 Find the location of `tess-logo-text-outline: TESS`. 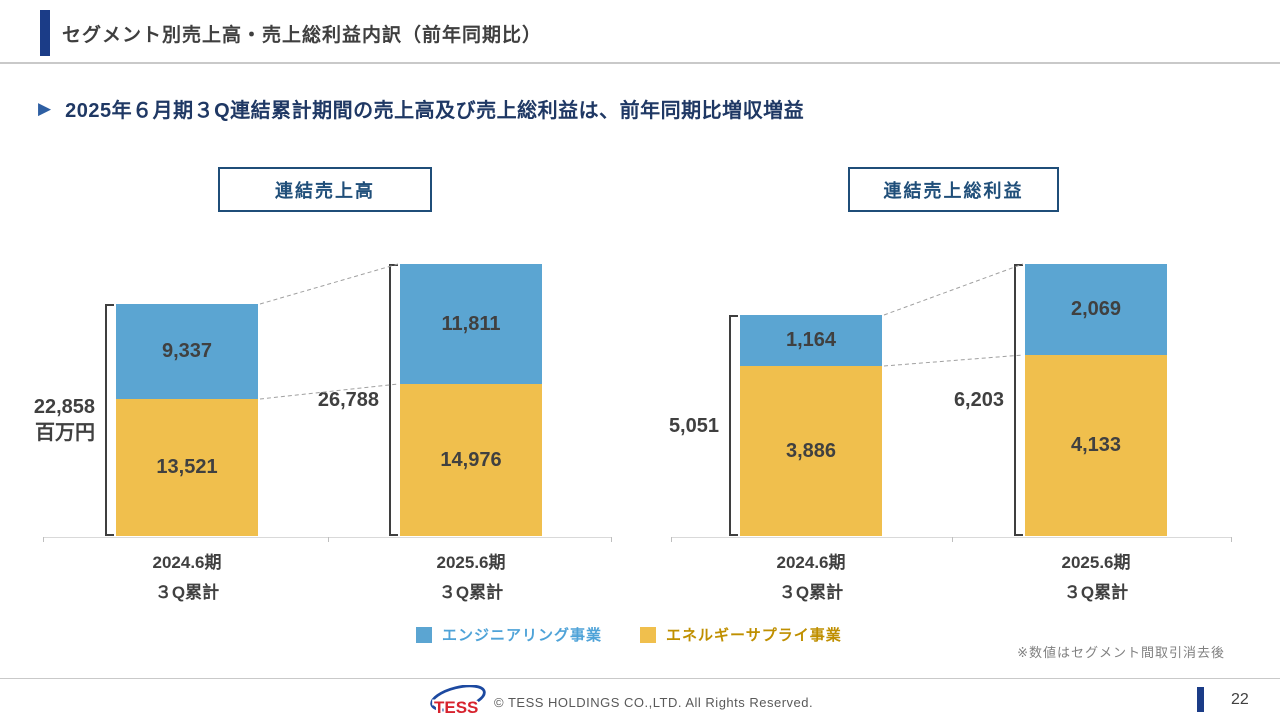

tess-logo-text-outline: TESS is located at coordinates (456, 707).